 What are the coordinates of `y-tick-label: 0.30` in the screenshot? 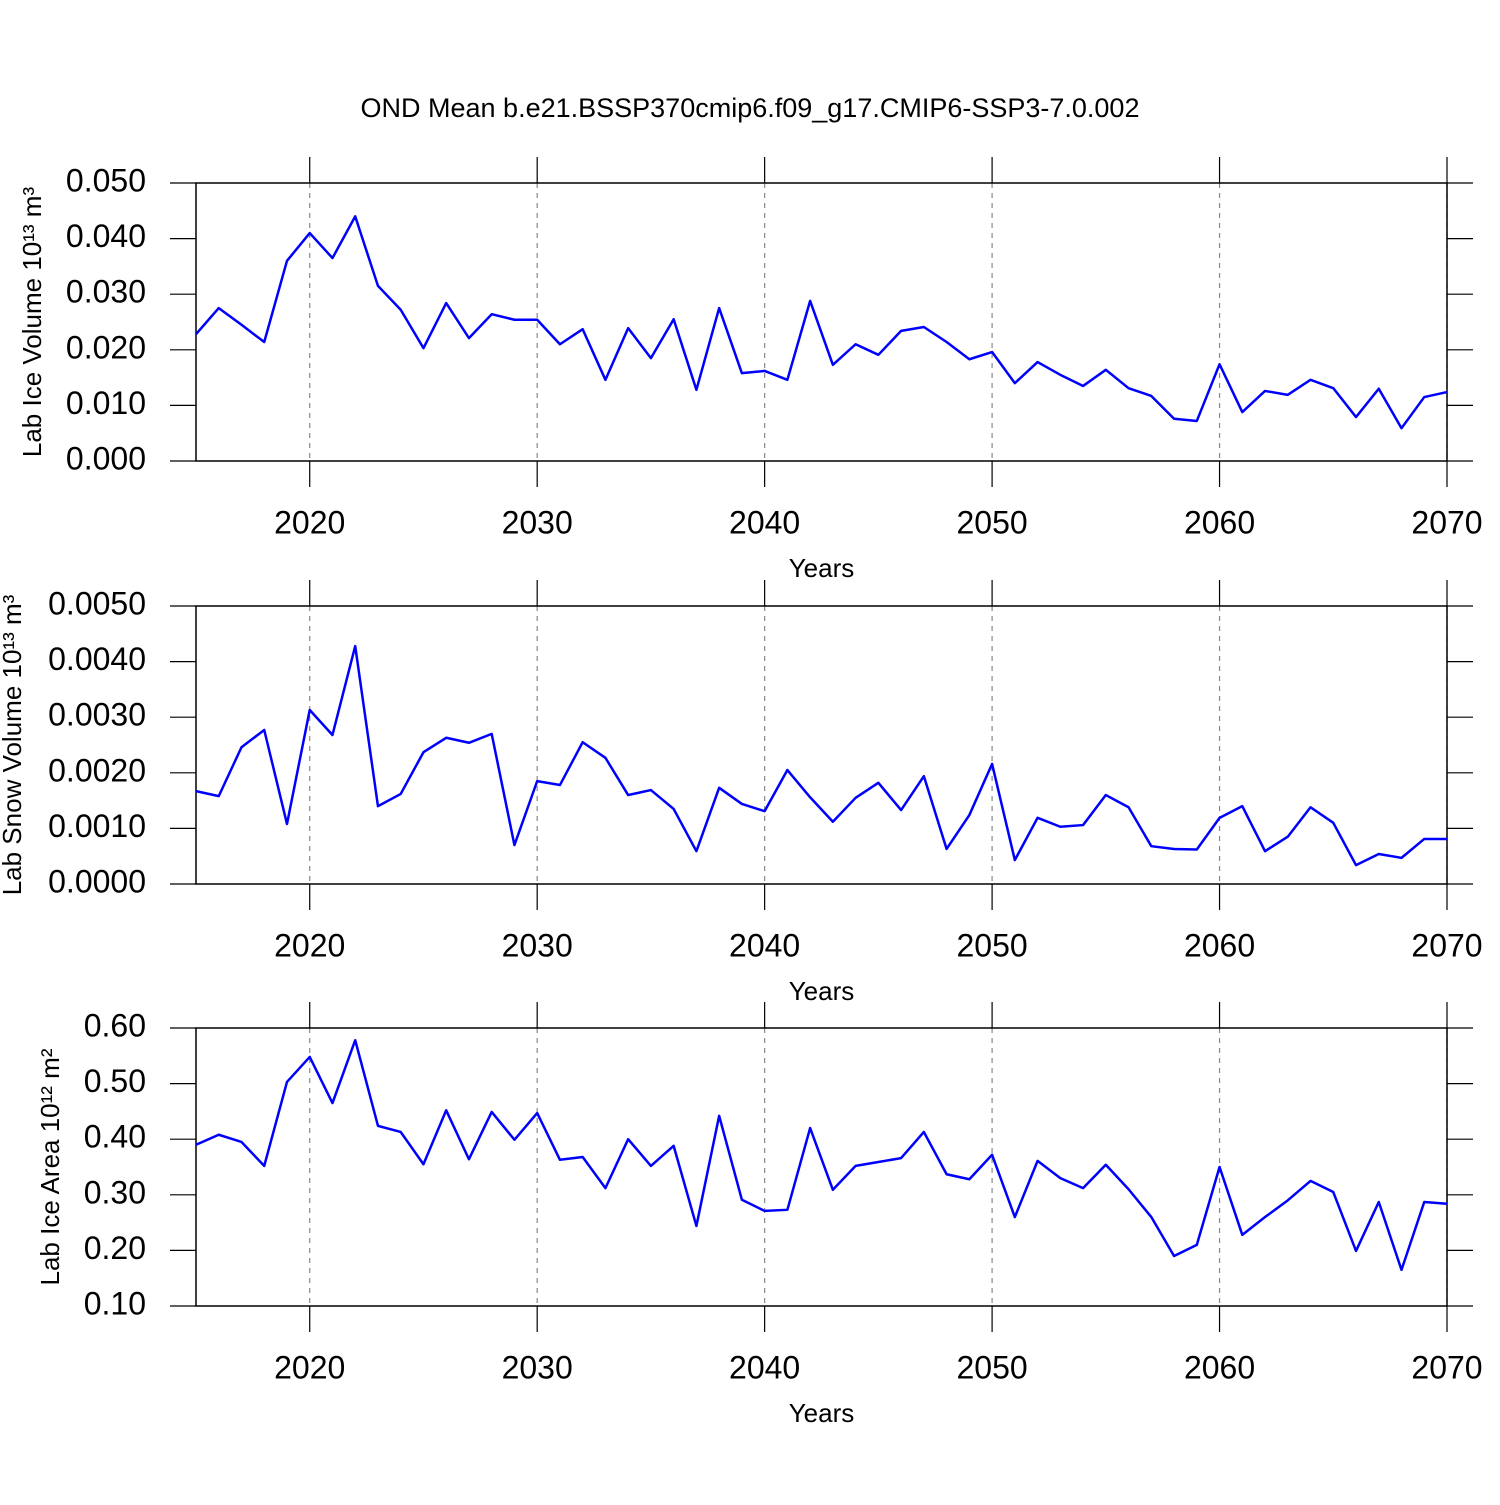 It's located at (115, 1192).